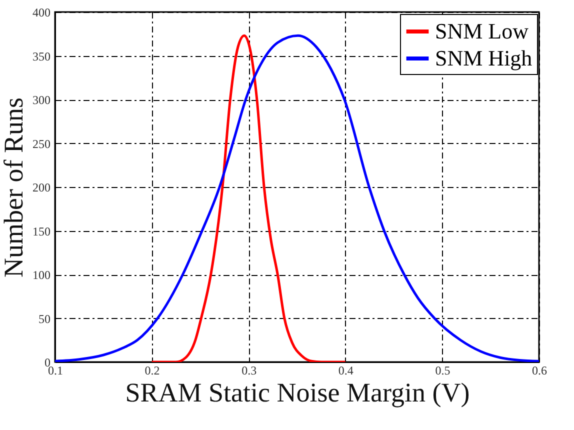 The width and height of the screenshot is (574, 430). I want to click on x-tick-label: 0.6, so click(539, 371).